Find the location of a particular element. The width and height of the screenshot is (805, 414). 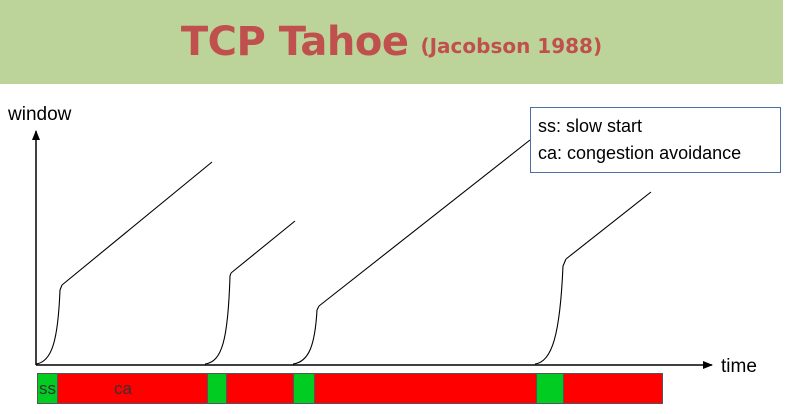

phase-segment-ca-1: ca is located at coordinates (132, 388).